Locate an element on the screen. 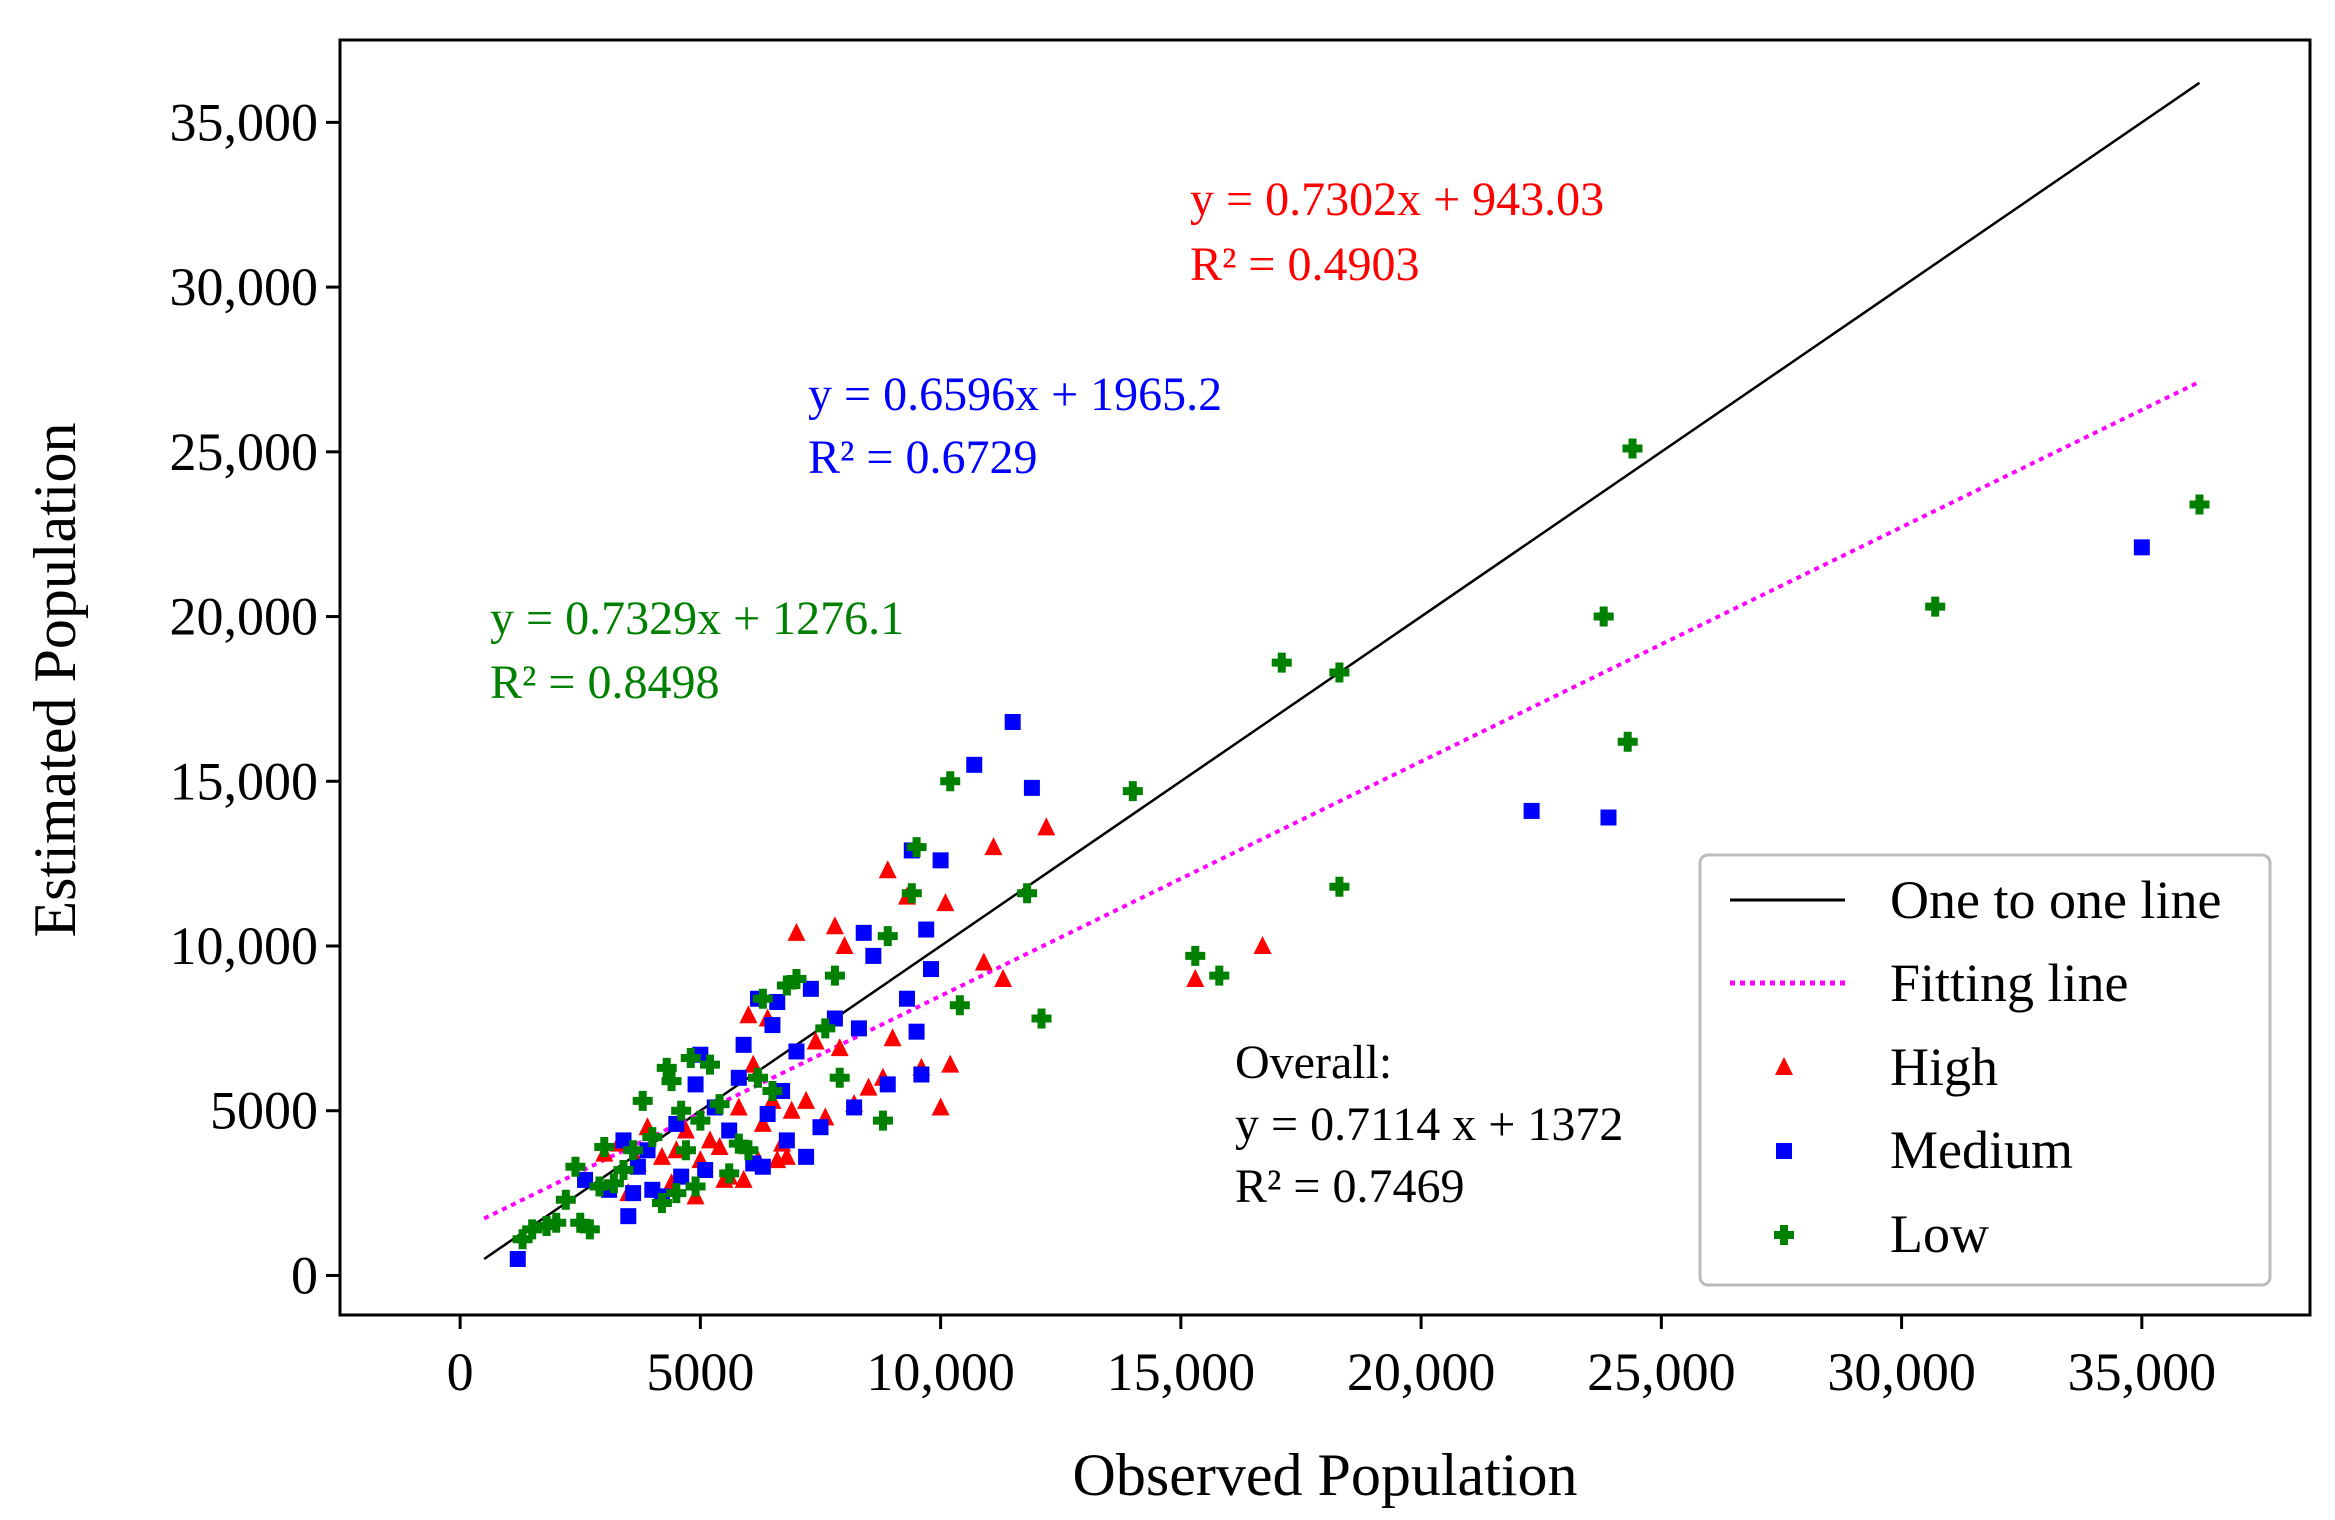 Image resolution: width=2335 pixels, height=1520 pixels. x-axis-label: Observed Population is located at coordinates (1325, 1475).